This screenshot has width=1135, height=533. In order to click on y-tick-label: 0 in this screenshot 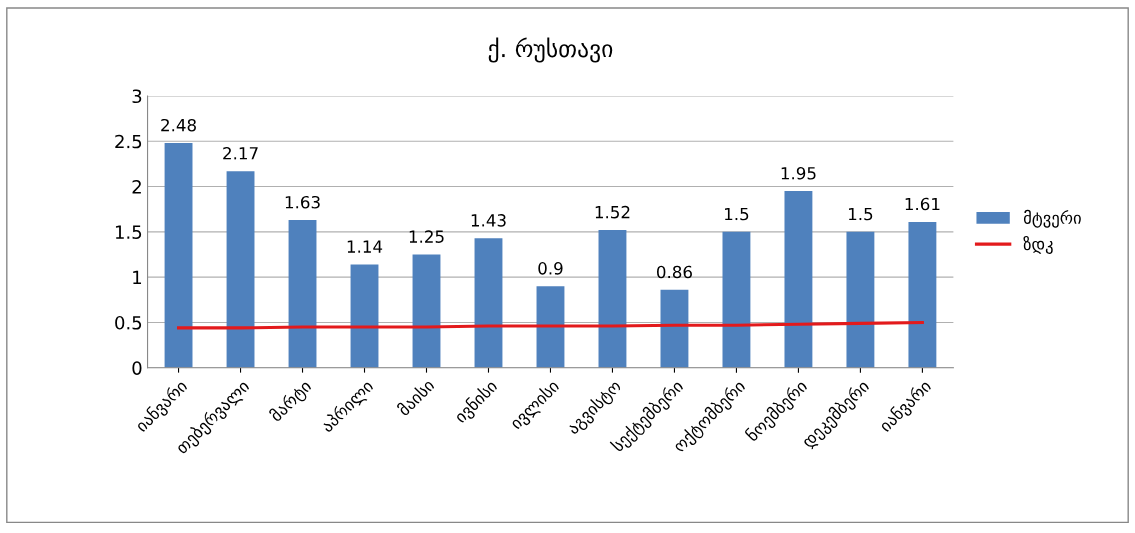, I will do `click(137, 368)`.